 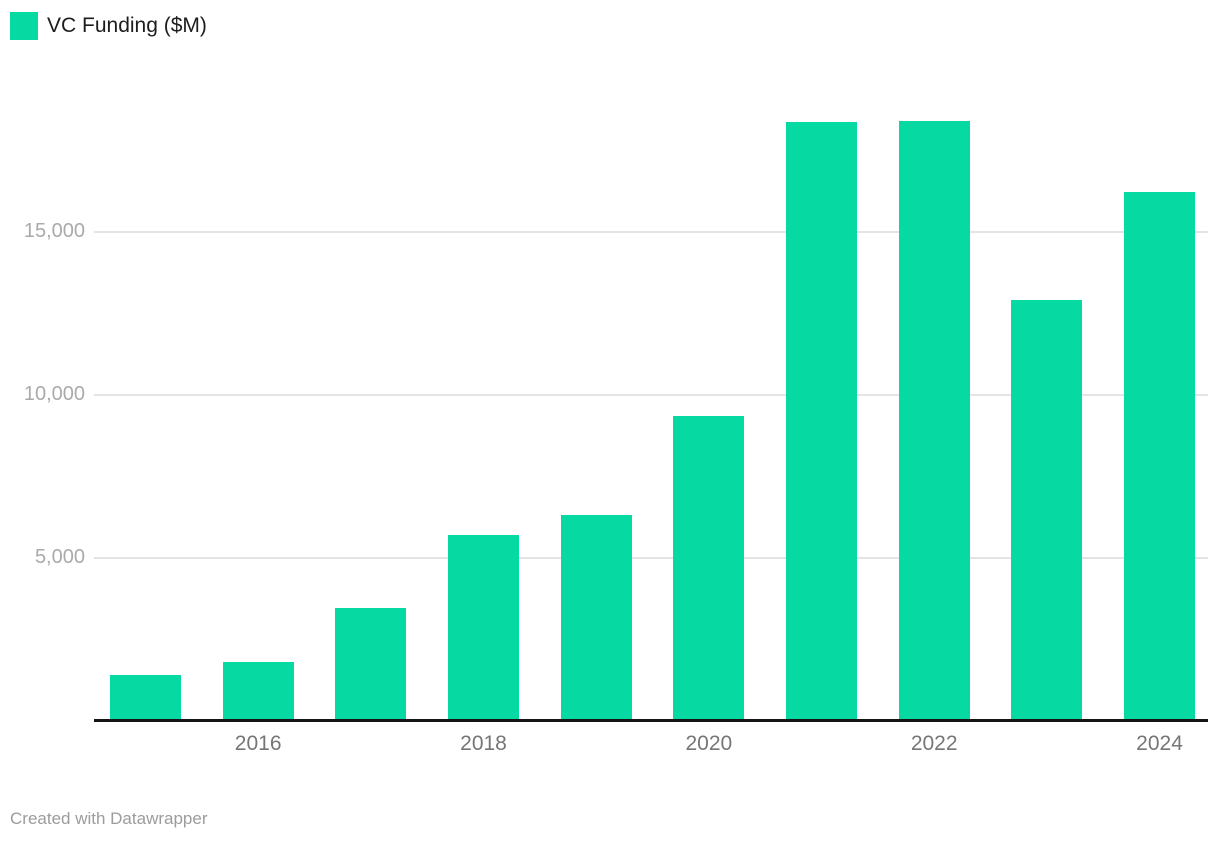 I want to click on bar-2020, so click(x=709, y=568).